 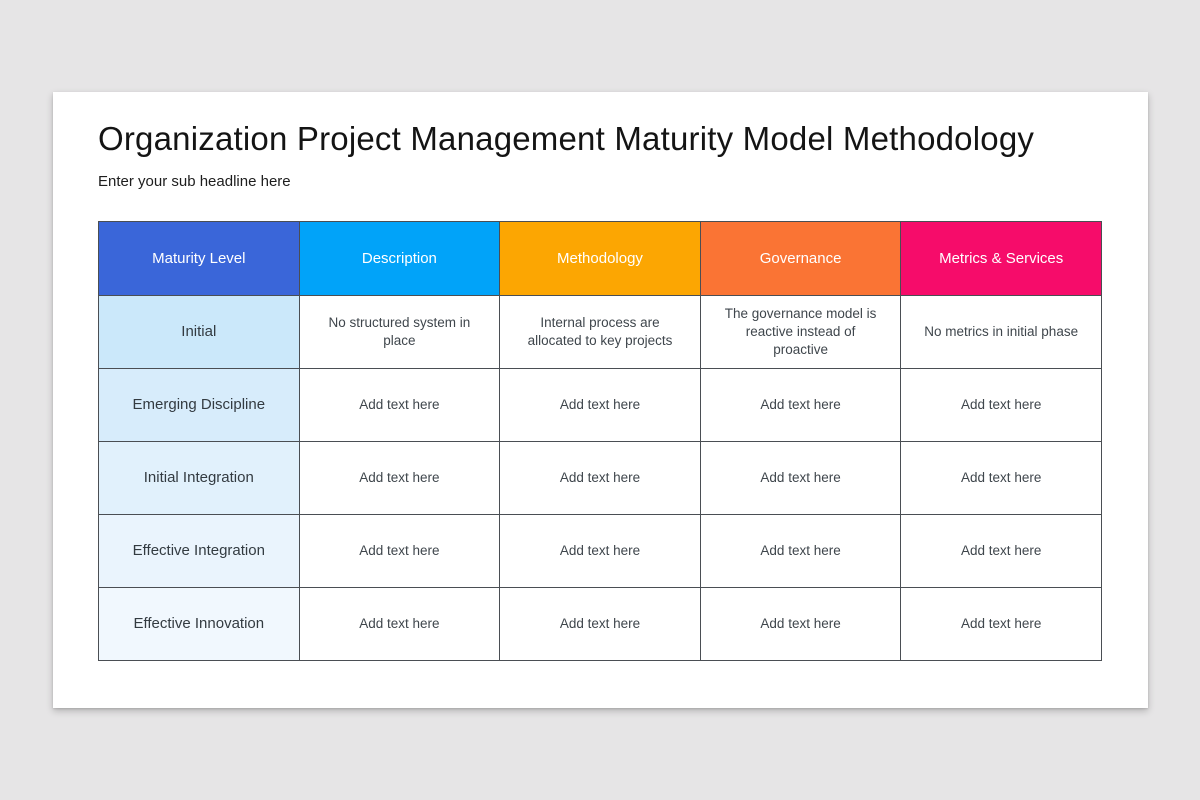 I want to click on table-cell: No metrics in initial phase, so click(x=1001, y=332).